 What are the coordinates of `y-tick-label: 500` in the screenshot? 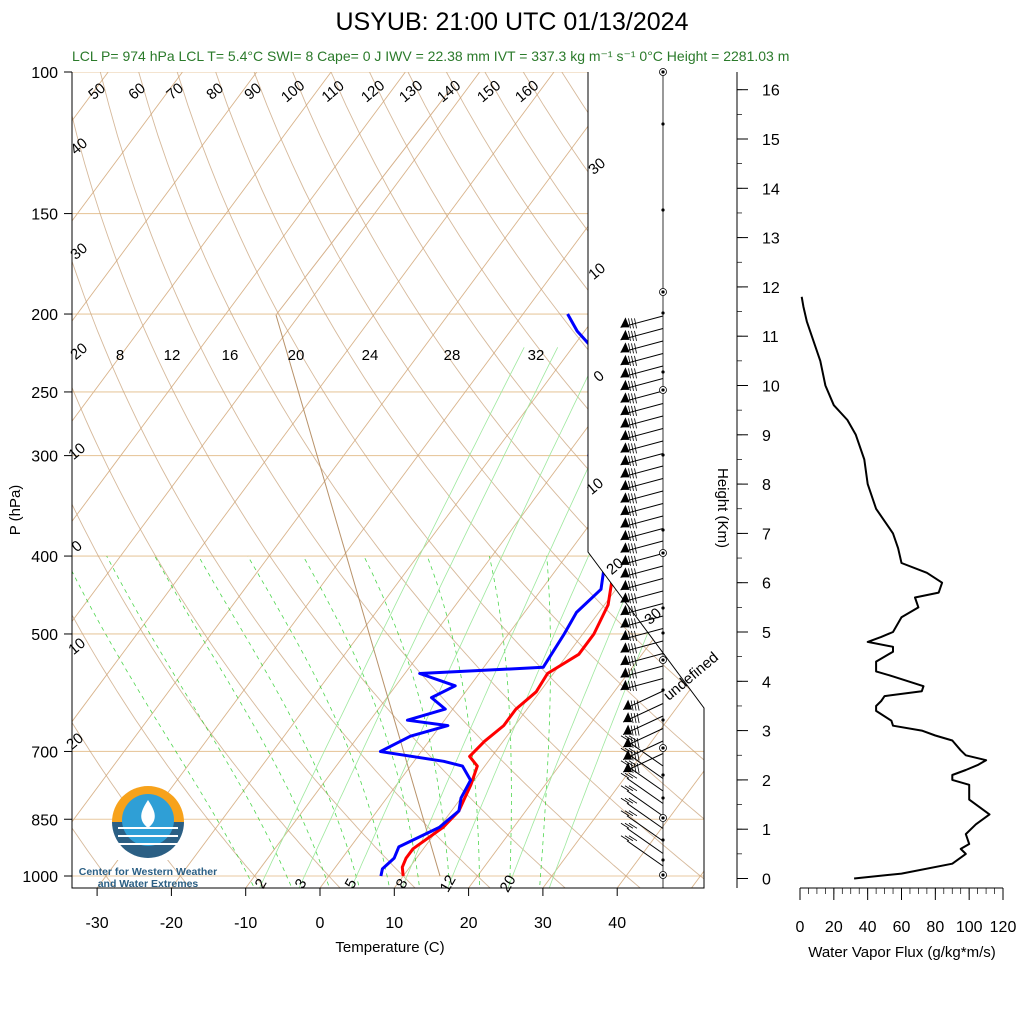 It's located at (44, 635).